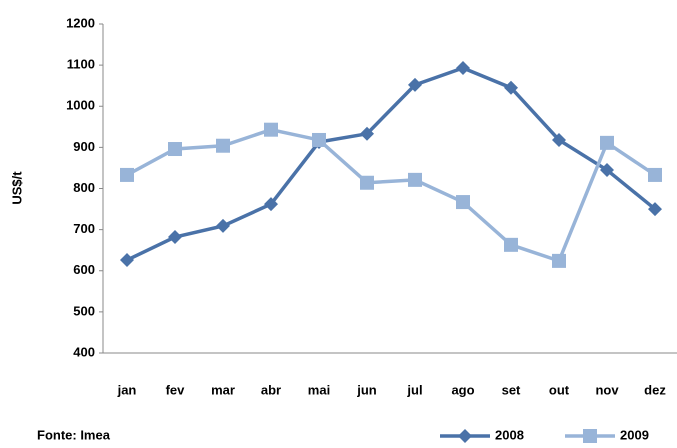 This screenshot has height=448, width=677. I want to click on x-tick-label: out, so click(559, 389).